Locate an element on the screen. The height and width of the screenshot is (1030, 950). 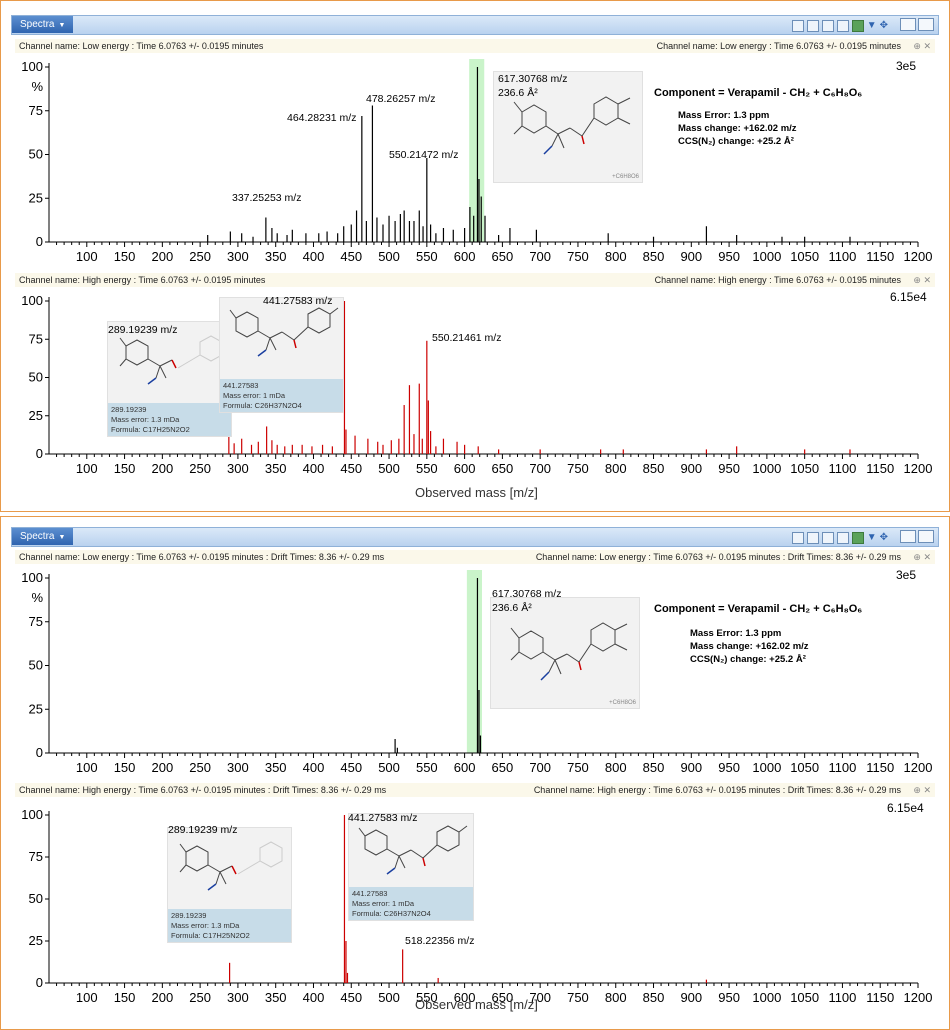
x-tick-label: 700 is located at coordinates (540, 256).